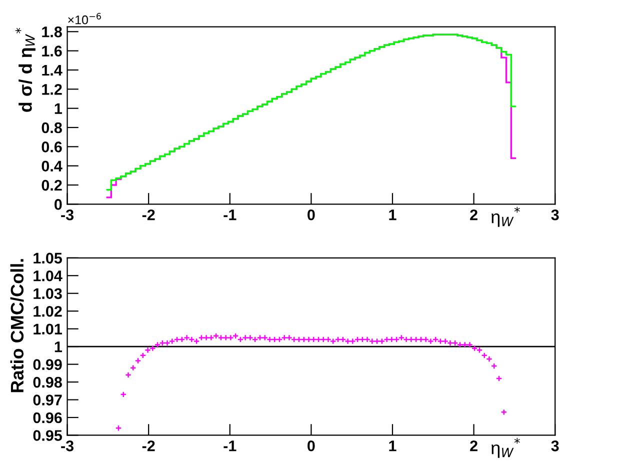  I want to click on y-tick-label: 1.03, so click(48, 294).